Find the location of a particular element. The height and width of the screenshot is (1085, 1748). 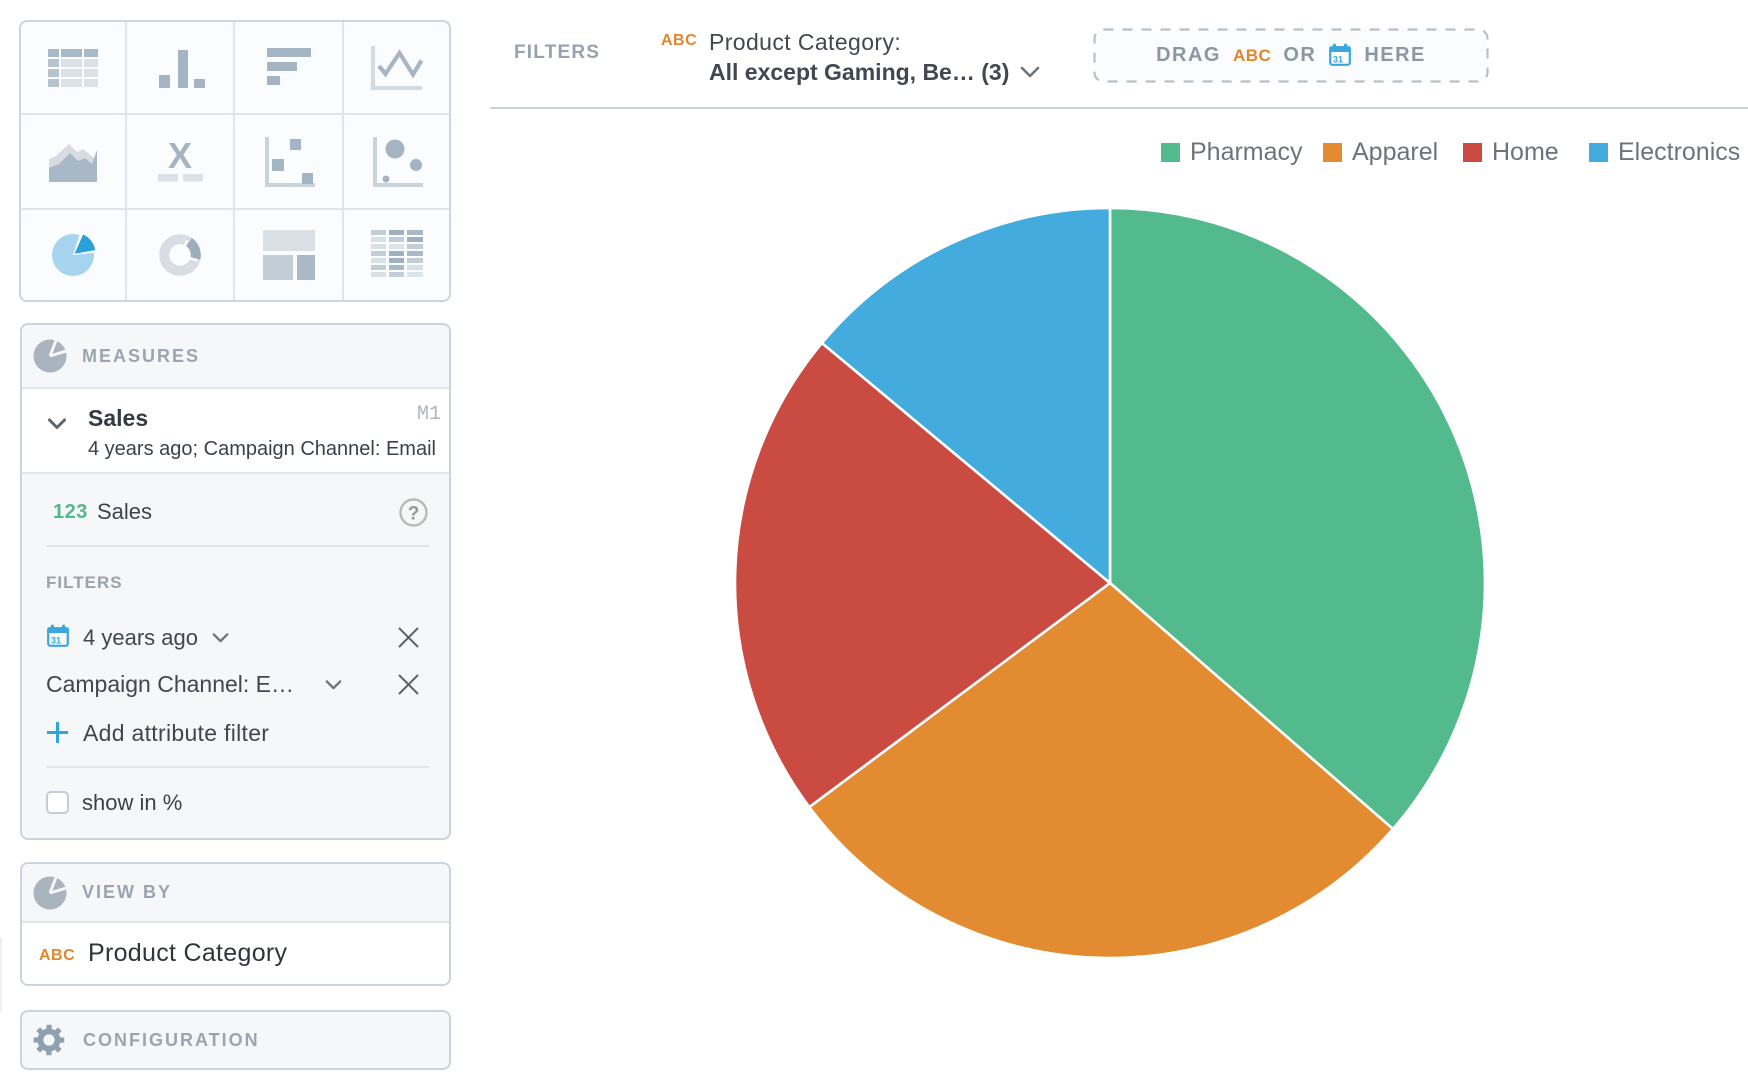

svg-text: X is located at coordinates (180, 158).